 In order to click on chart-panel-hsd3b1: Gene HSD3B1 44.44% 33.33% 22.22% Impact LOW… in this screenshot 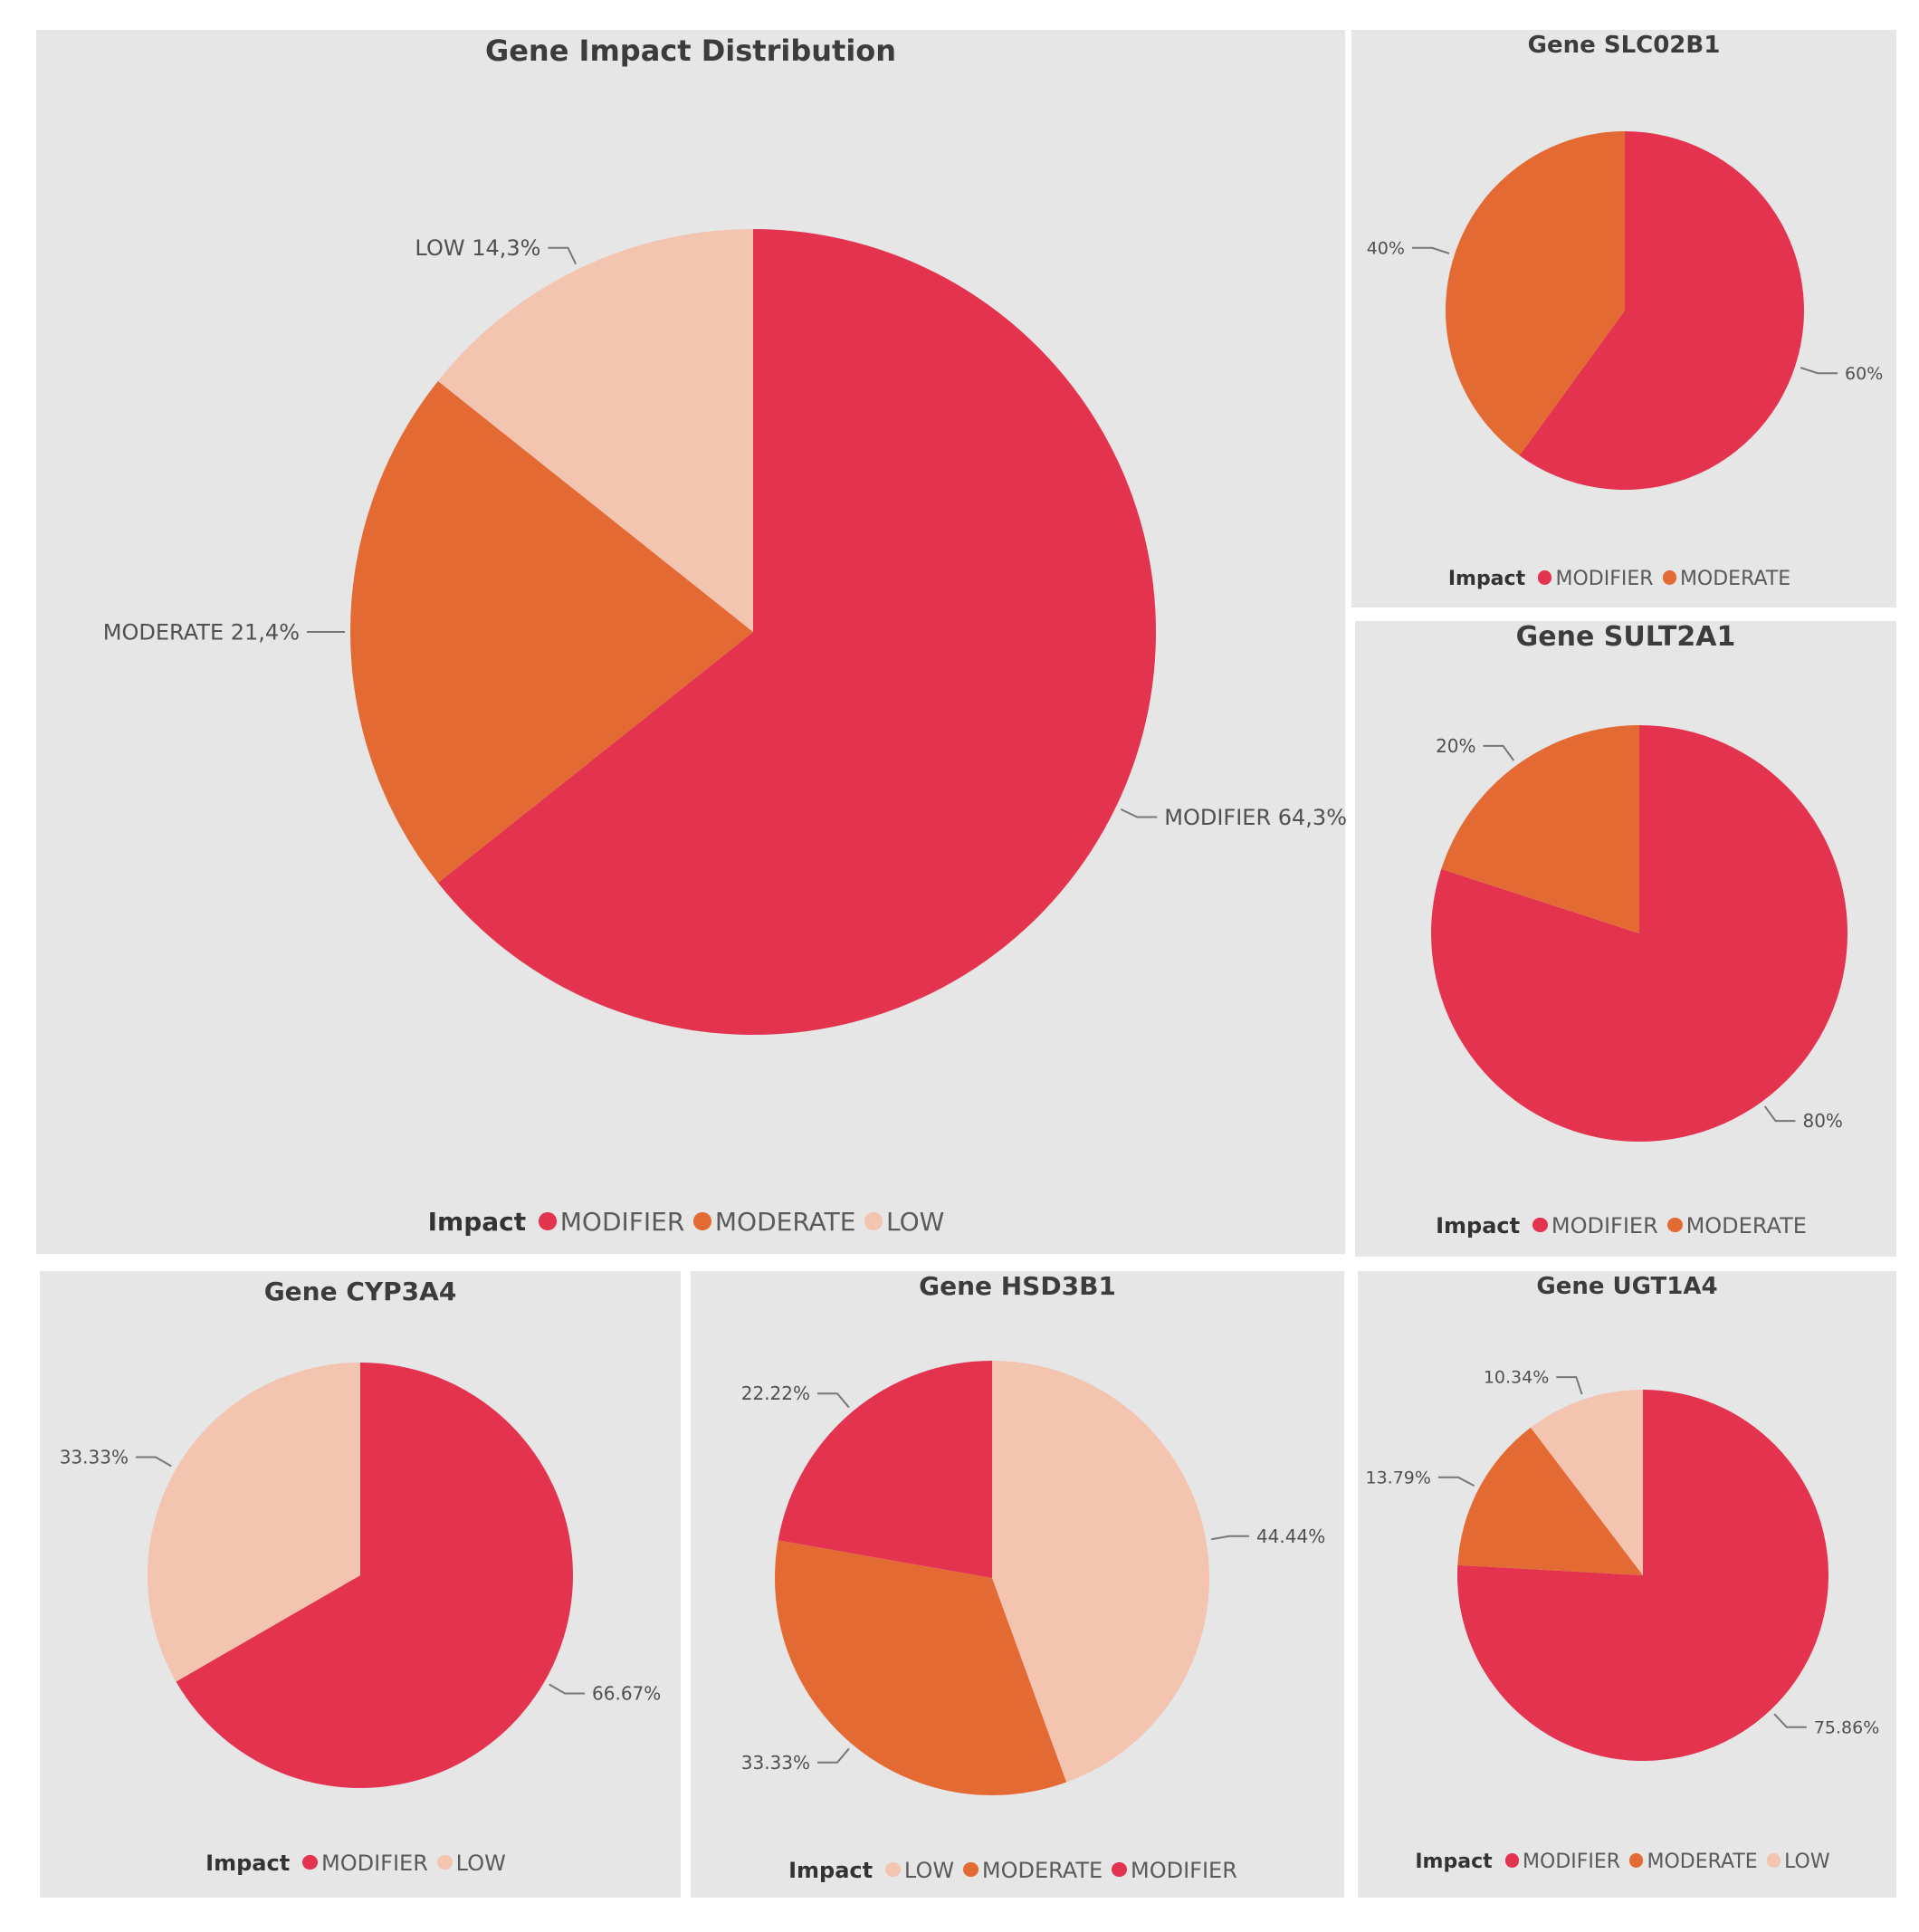, I will do `click(1017, 1584)`.